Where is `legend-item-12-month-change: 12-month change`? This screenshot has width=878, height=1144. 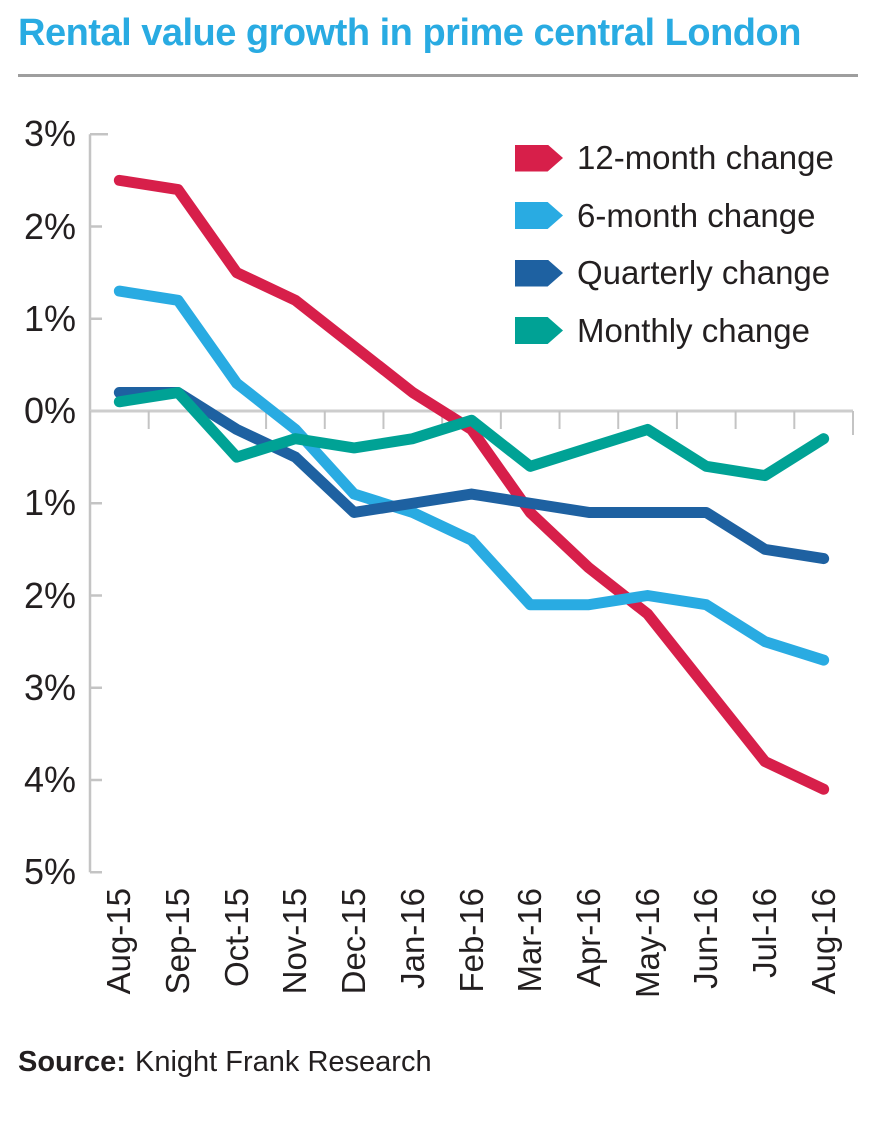
legend-item-12-month-change: 12-month change is located at coordinates (674, 158).